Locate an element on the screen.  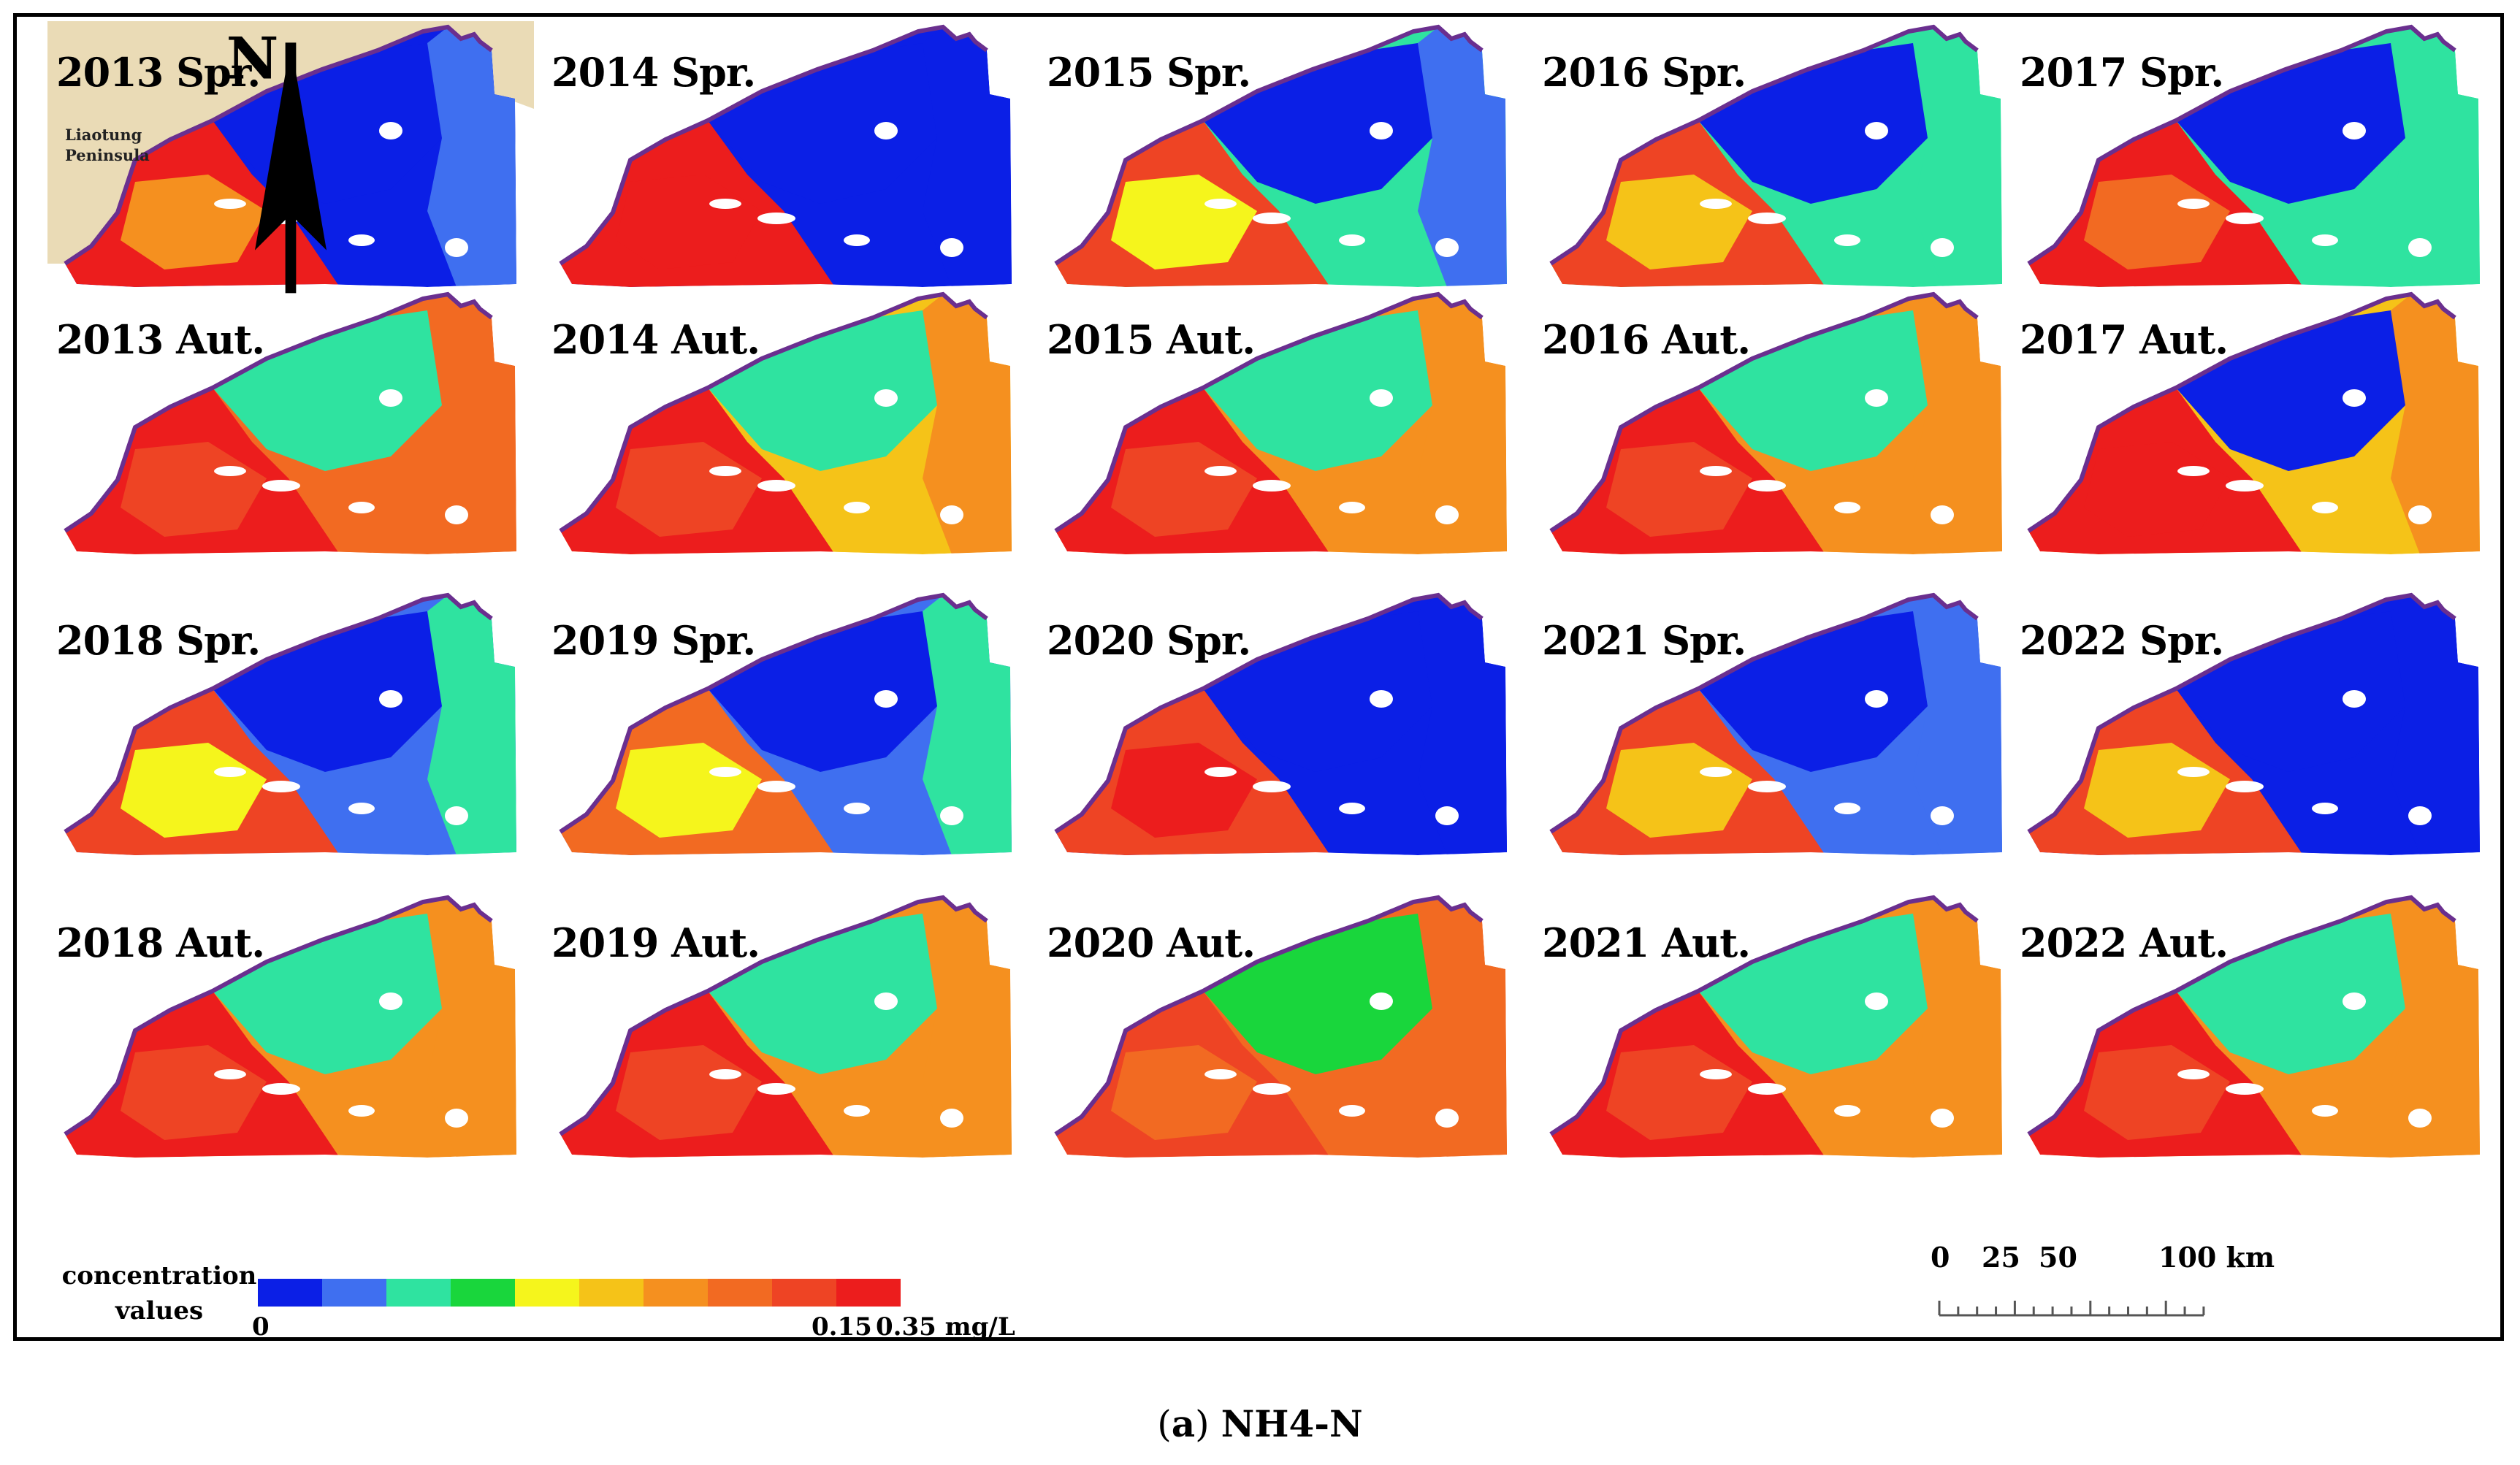
panel-label: 2015 Spr. is located at coordinates (1149, 72).